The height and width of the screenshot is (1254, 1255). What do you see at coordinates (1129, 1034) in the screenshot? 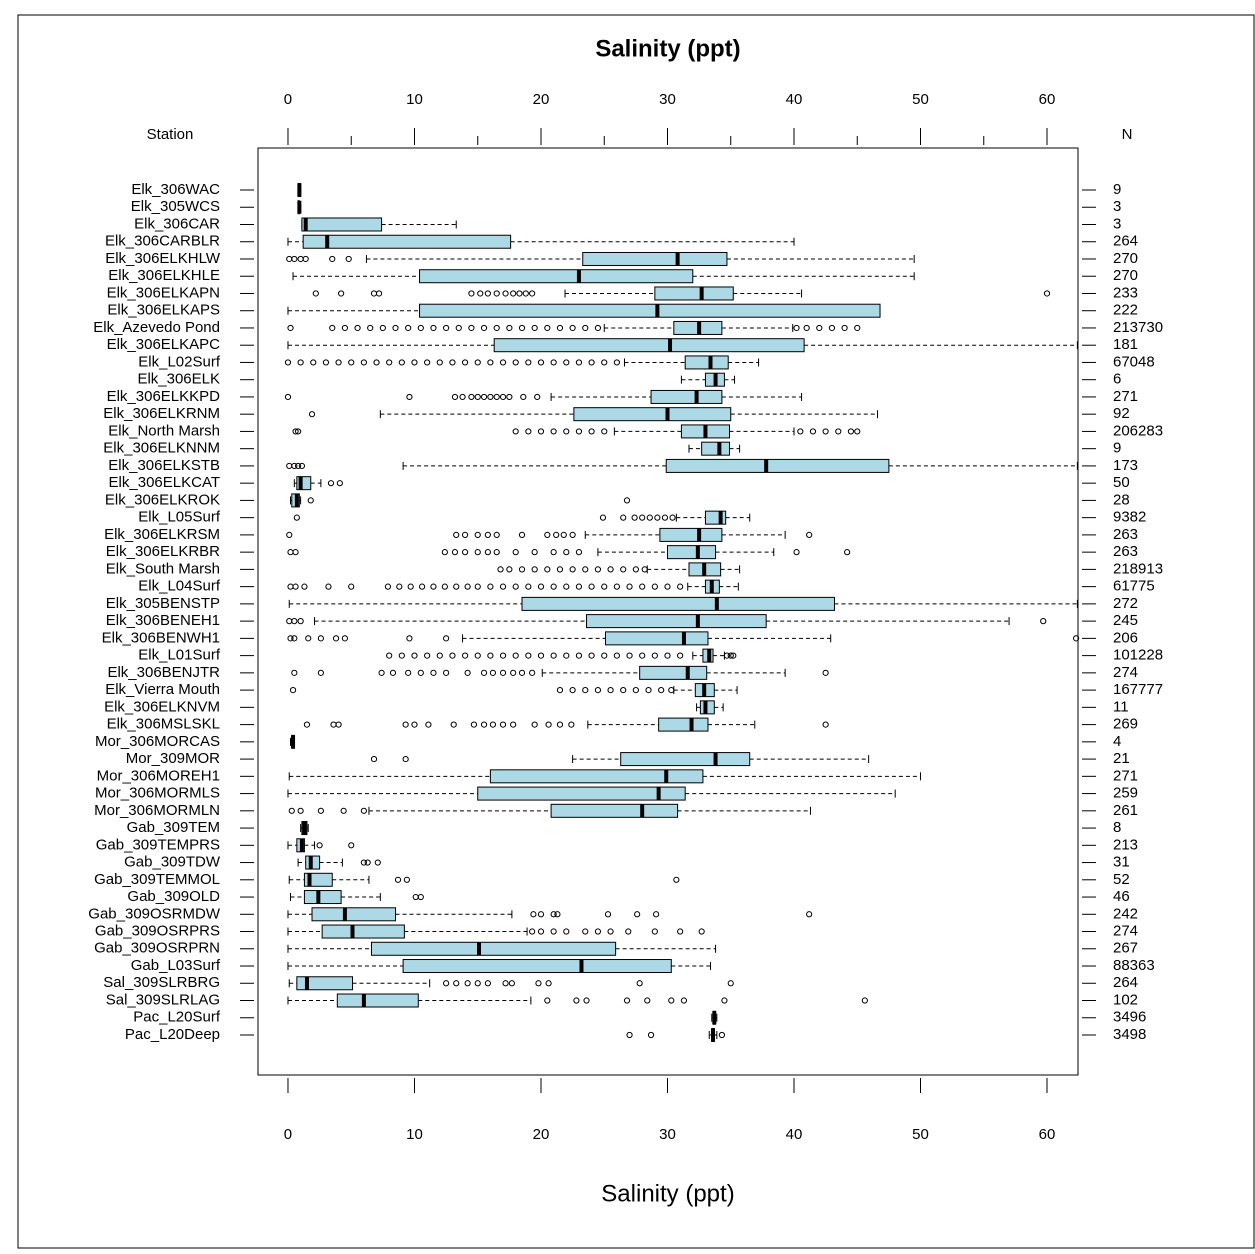
I see `n-label: 3498` at bounding box center [1129, 1034].